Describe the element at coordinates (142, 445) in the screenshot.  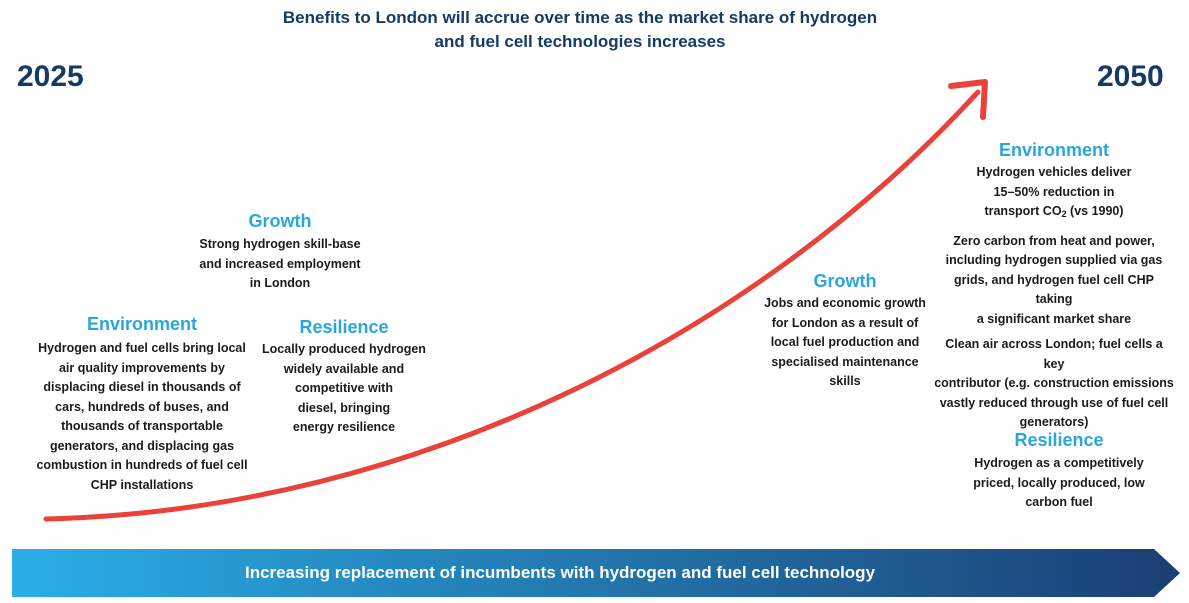
I see `text-line: generators, and displacing gas` at that location.